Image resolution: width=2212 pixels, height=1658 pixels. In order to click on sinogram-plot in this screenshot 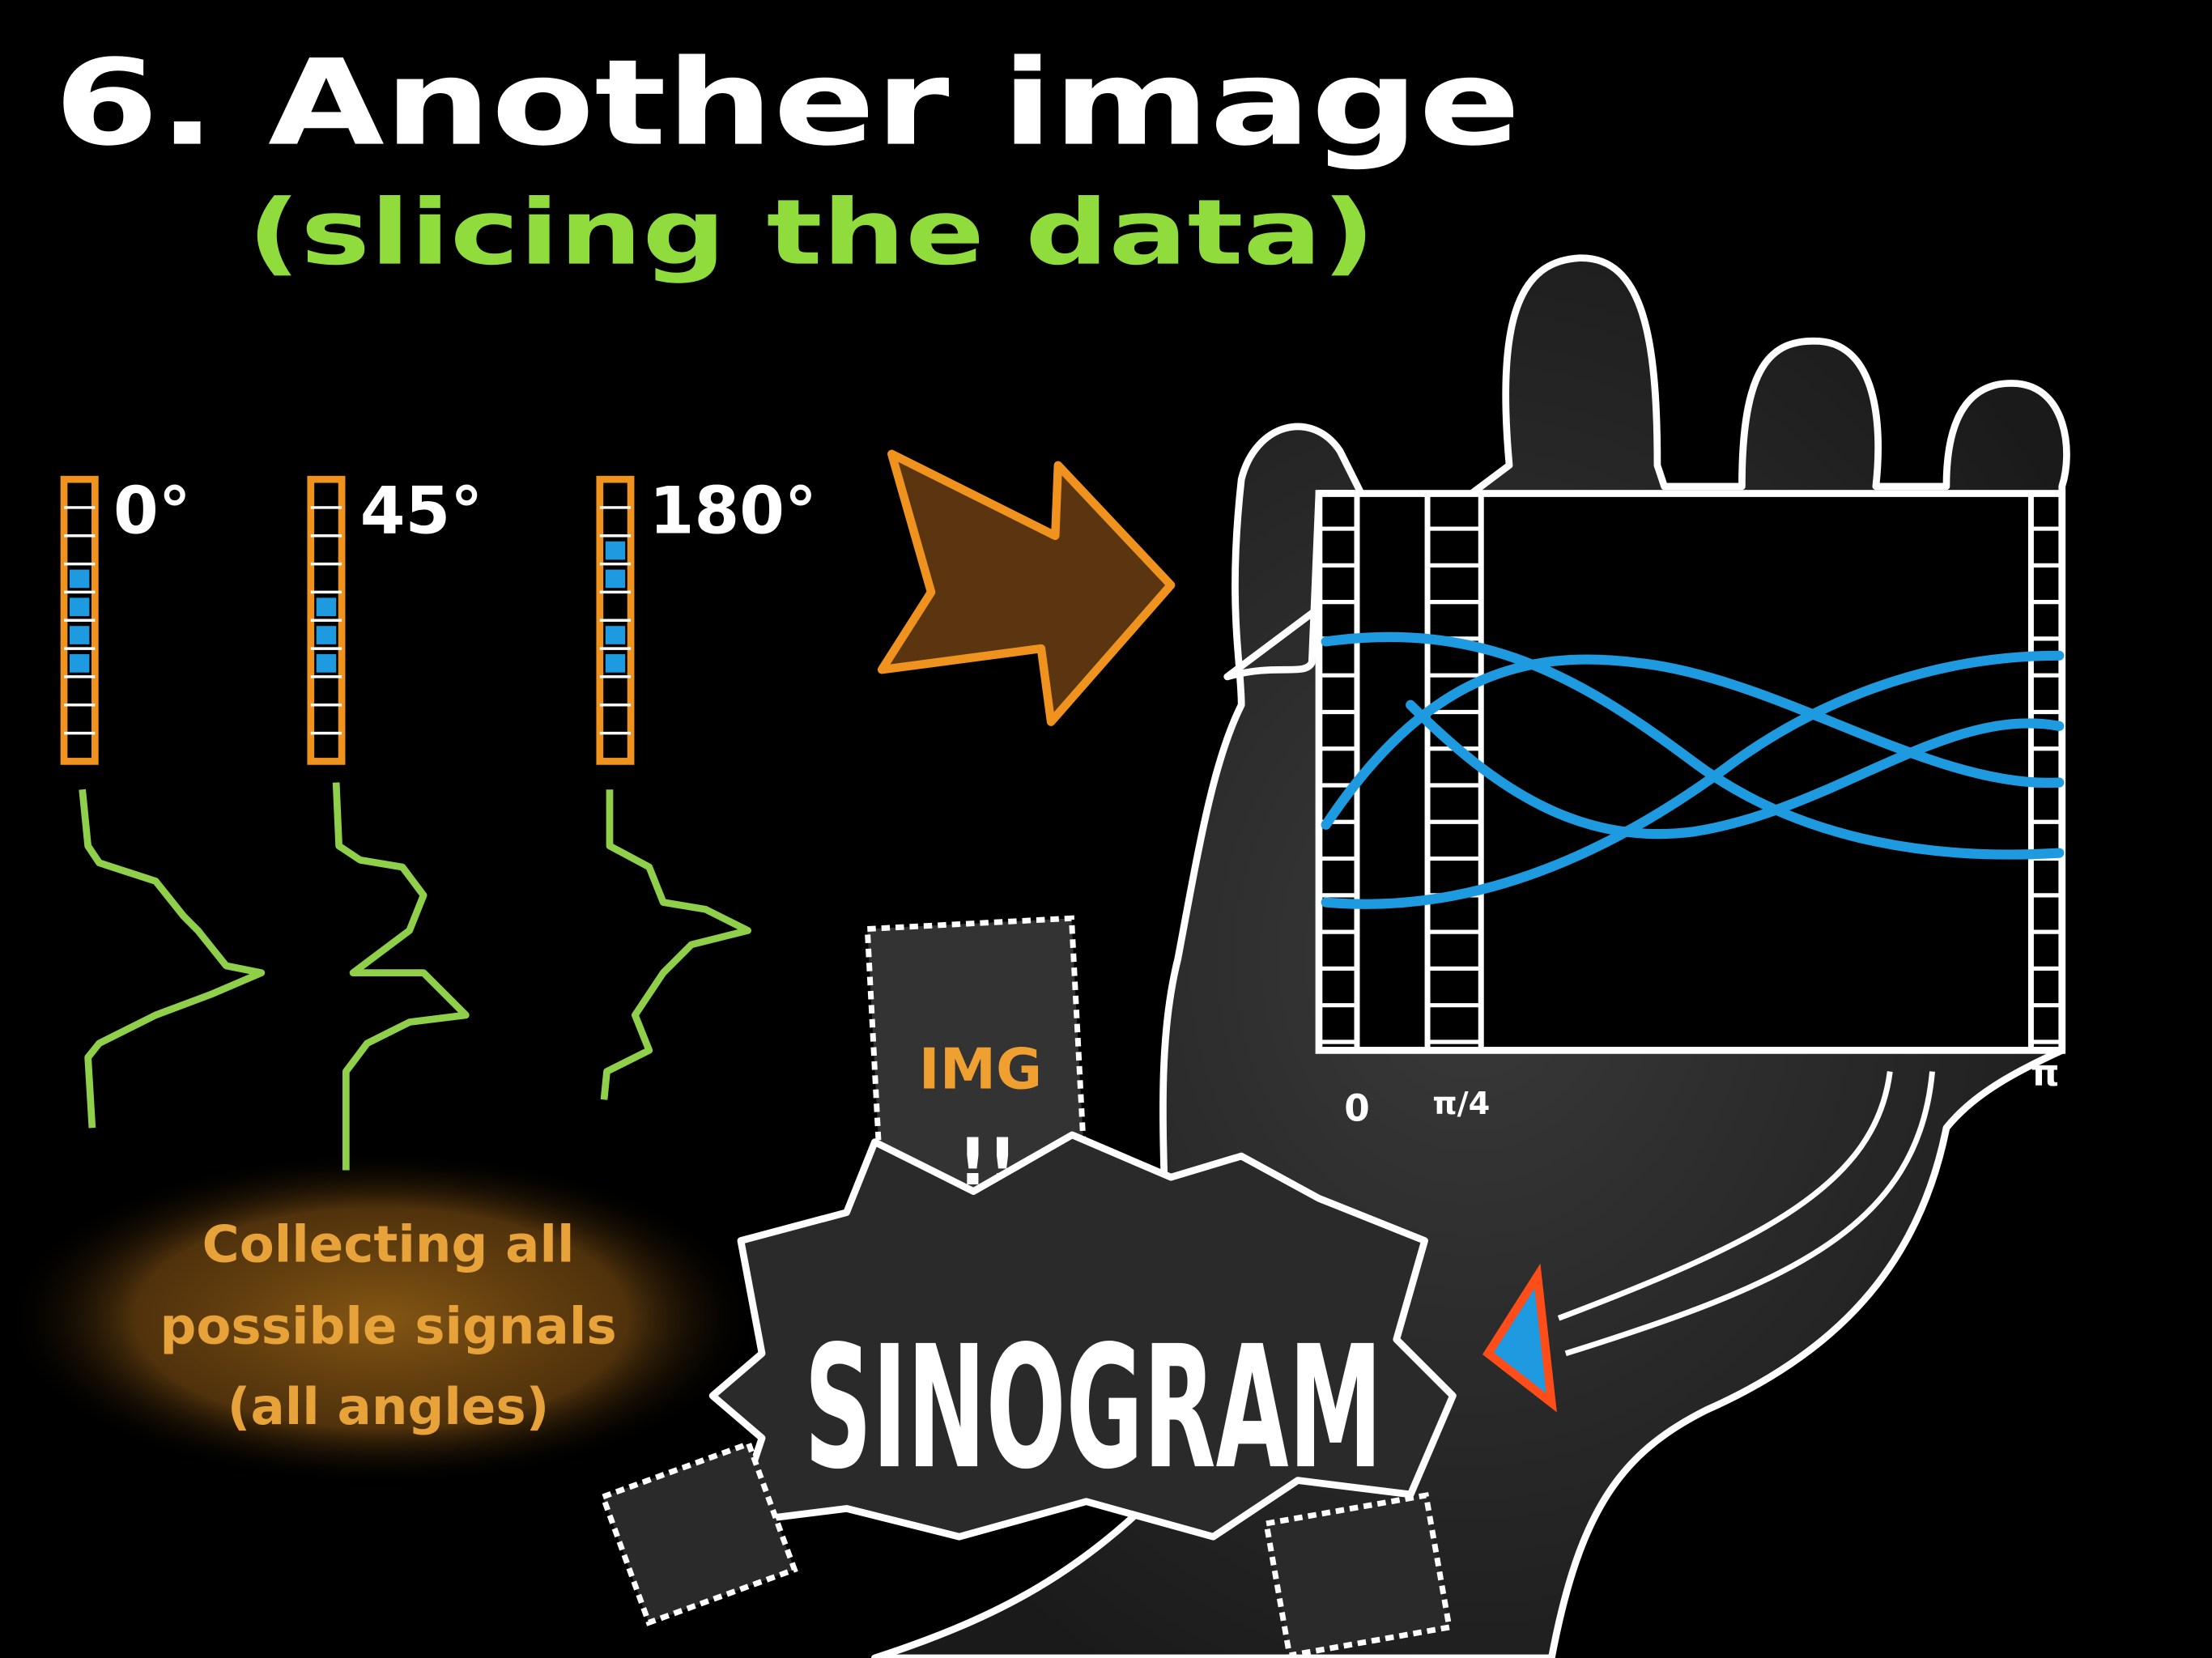, I will do `click(1691, 772)`.